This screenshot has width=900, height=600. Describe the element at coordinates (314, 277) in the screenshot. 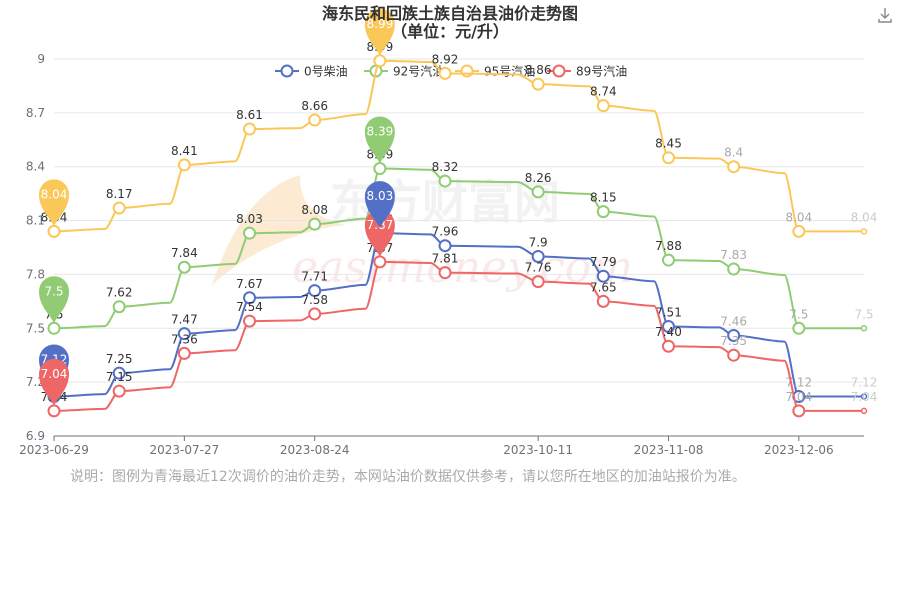

I see `data-label: 7.71` at that location.